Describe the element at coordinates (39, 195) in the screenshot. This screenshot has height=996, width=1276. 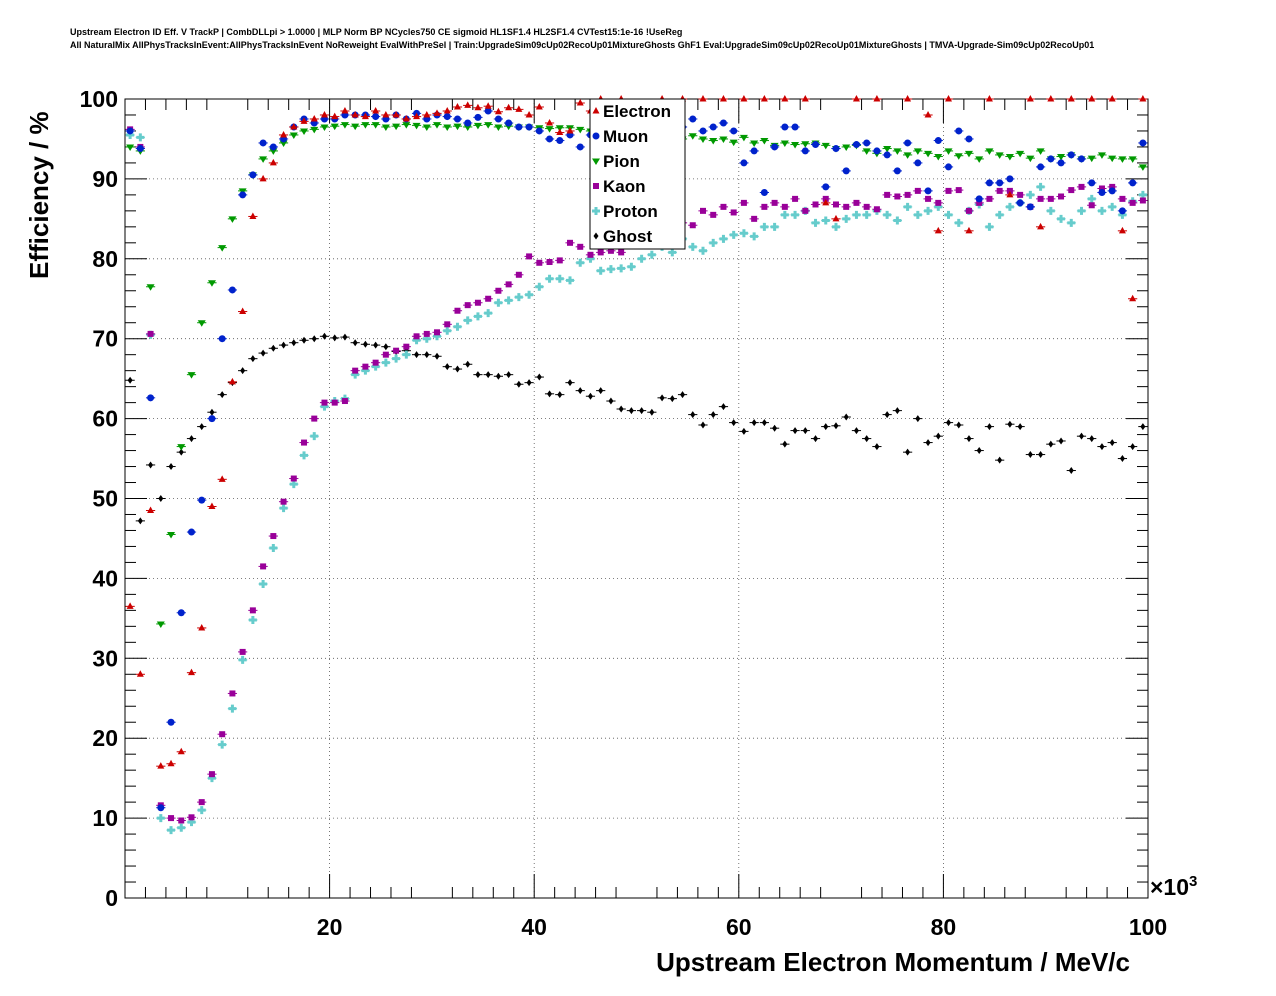
I see `y-axis-title: Efficiency / %` at that location.